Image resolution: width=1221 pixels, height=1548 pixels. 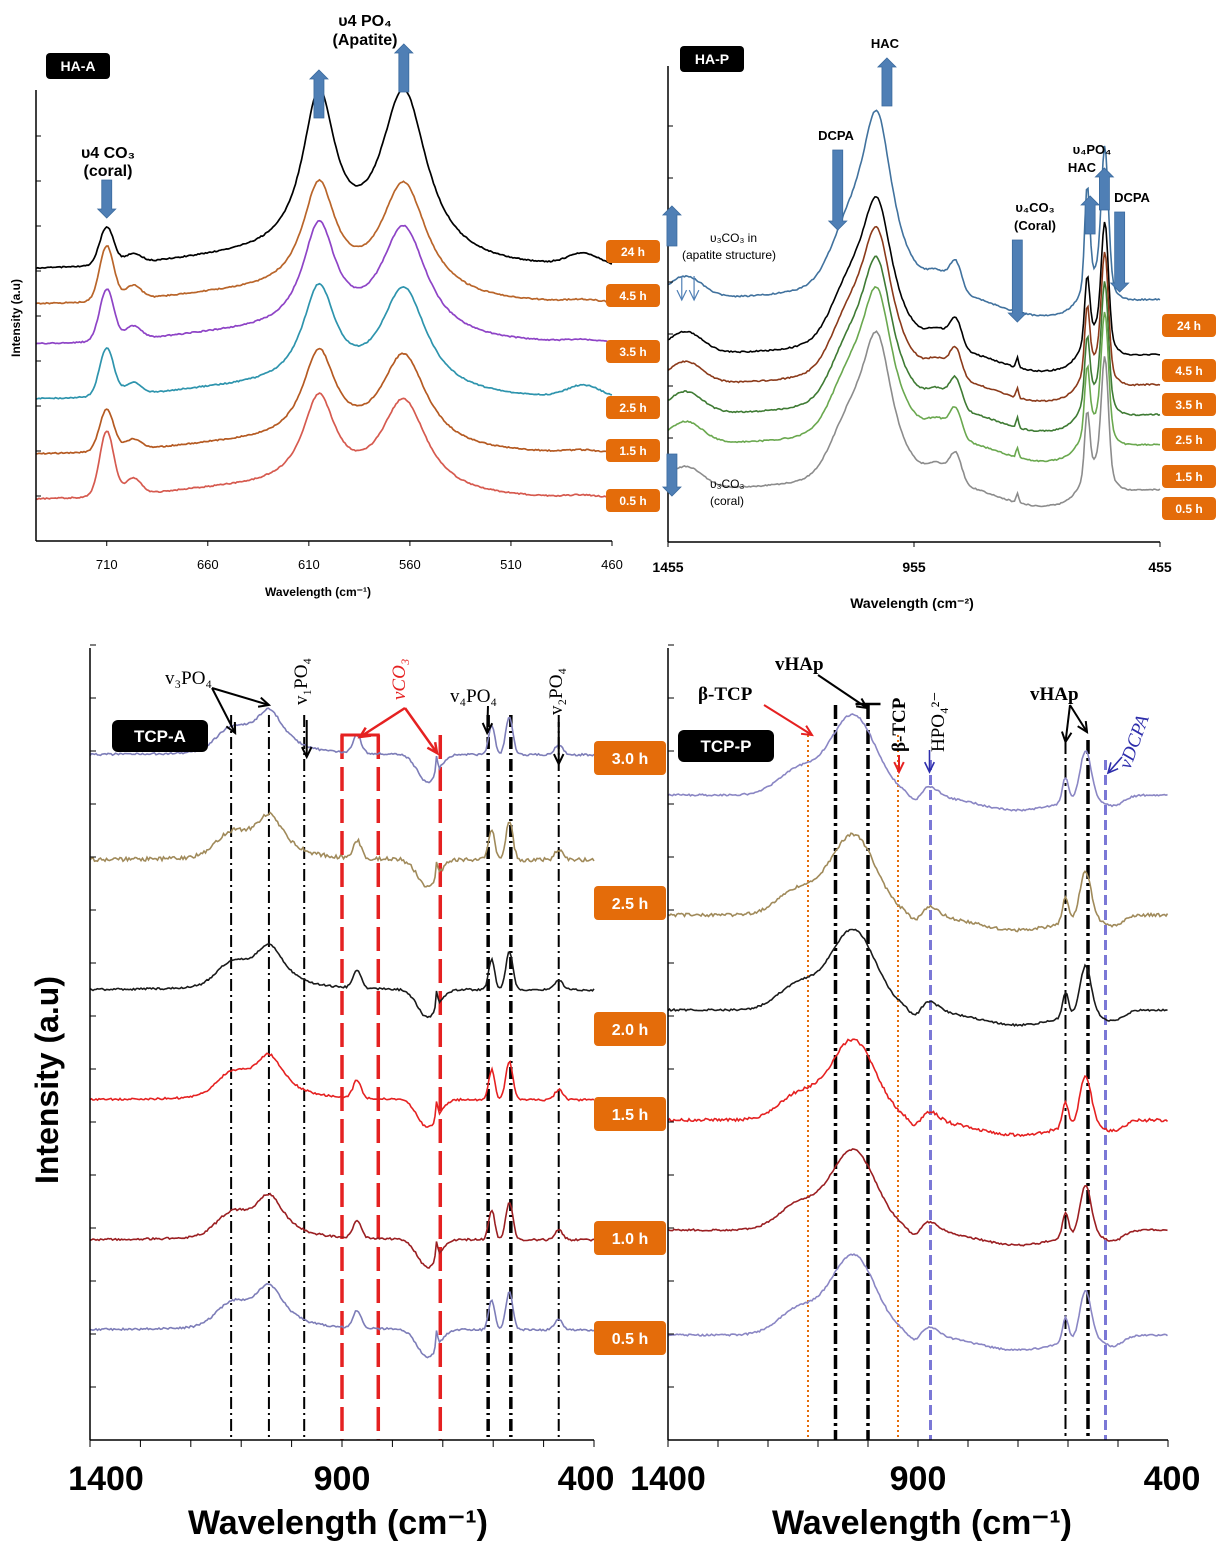 I want to click on tcp-a-arrow-v3-b-head, so click(x=264, y=702).